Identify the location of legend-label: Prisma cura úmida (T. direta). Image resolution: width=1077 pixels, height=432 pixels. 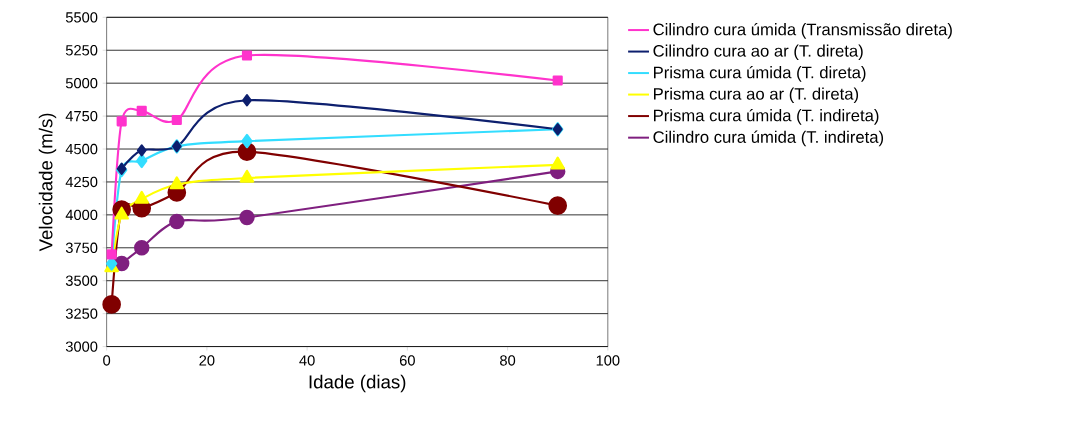
(760, 73).